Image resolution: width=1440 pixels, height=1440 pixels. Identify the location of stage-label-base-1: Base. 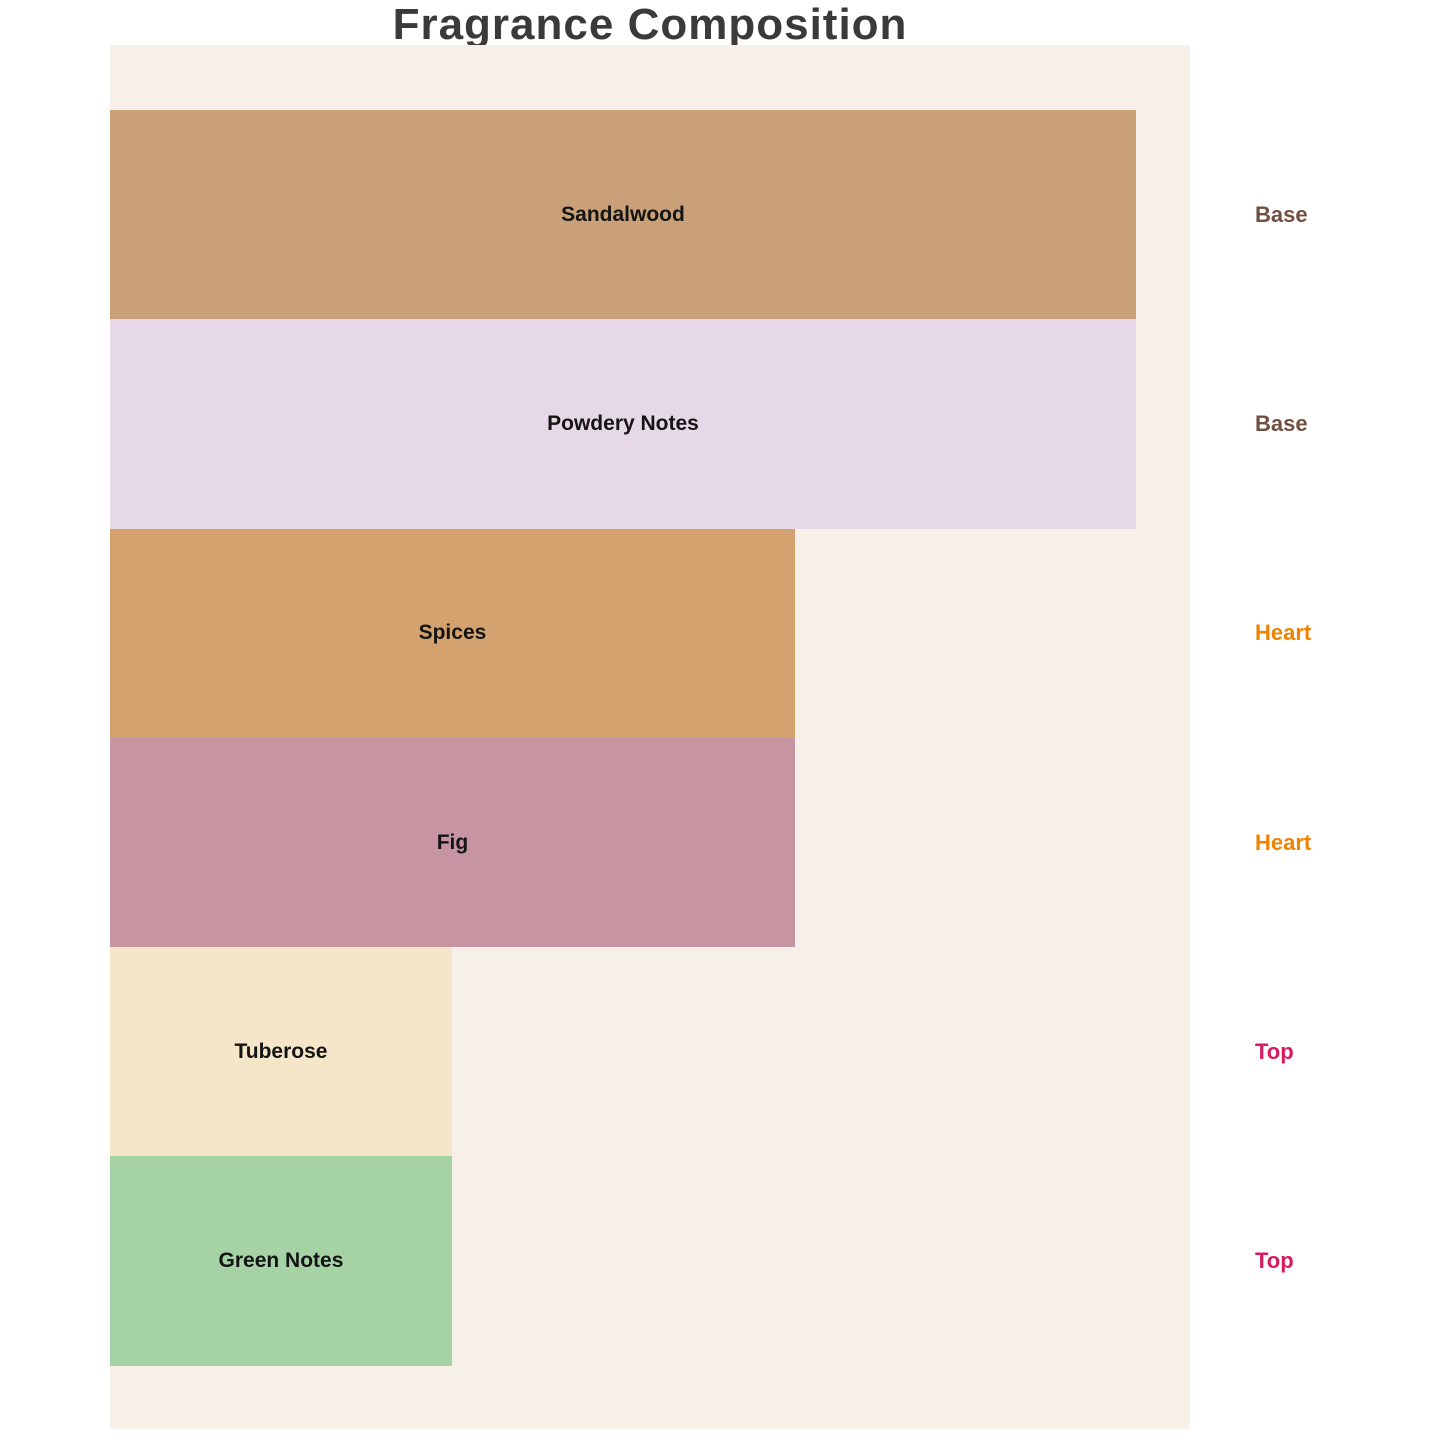
(1281, 214).